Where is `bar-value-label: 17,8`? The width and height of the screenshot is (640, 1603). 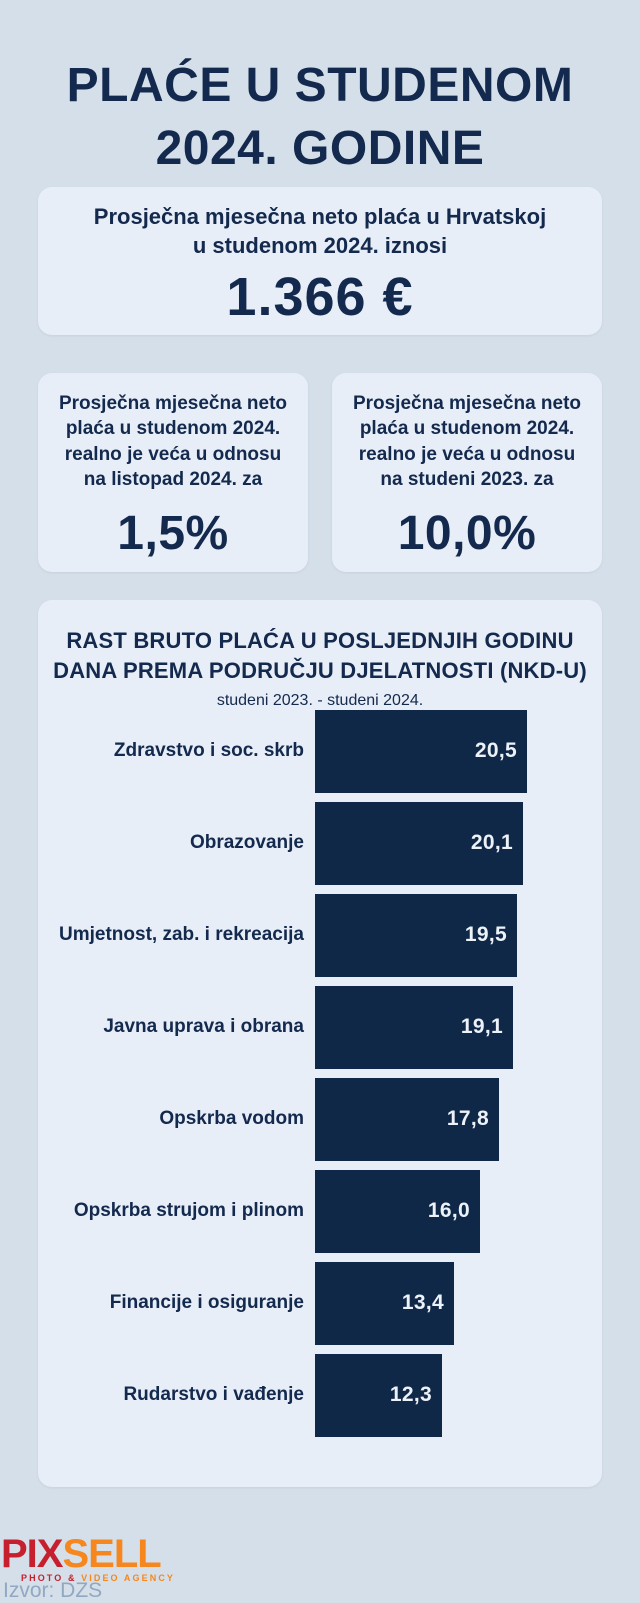
bar-value-label: 17,8 is located at coordinates (467, 1118).